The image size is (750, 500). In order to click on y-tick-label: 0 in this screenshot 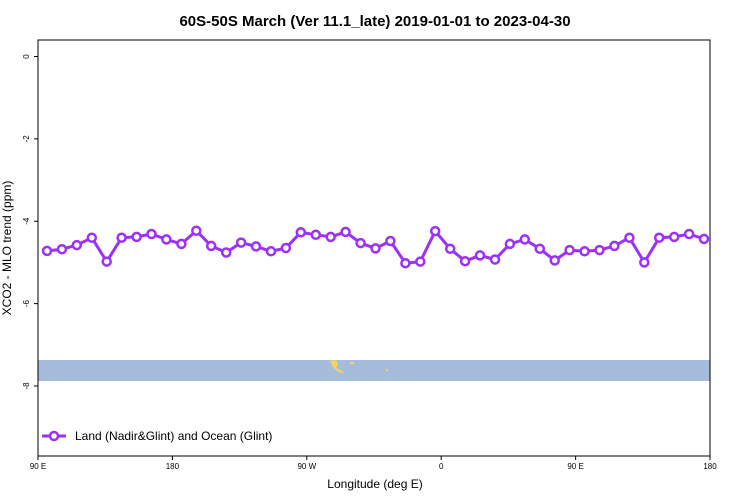, I will do `click(26, 56)`.